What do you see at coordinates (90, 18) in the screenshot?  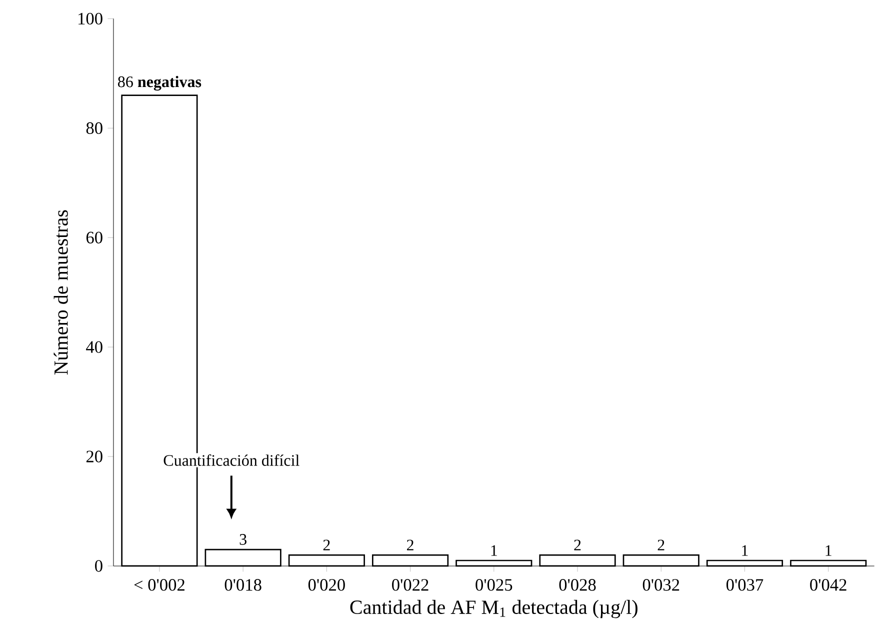 I see `y-tick-label: 100` at bounding box center [90, 18].